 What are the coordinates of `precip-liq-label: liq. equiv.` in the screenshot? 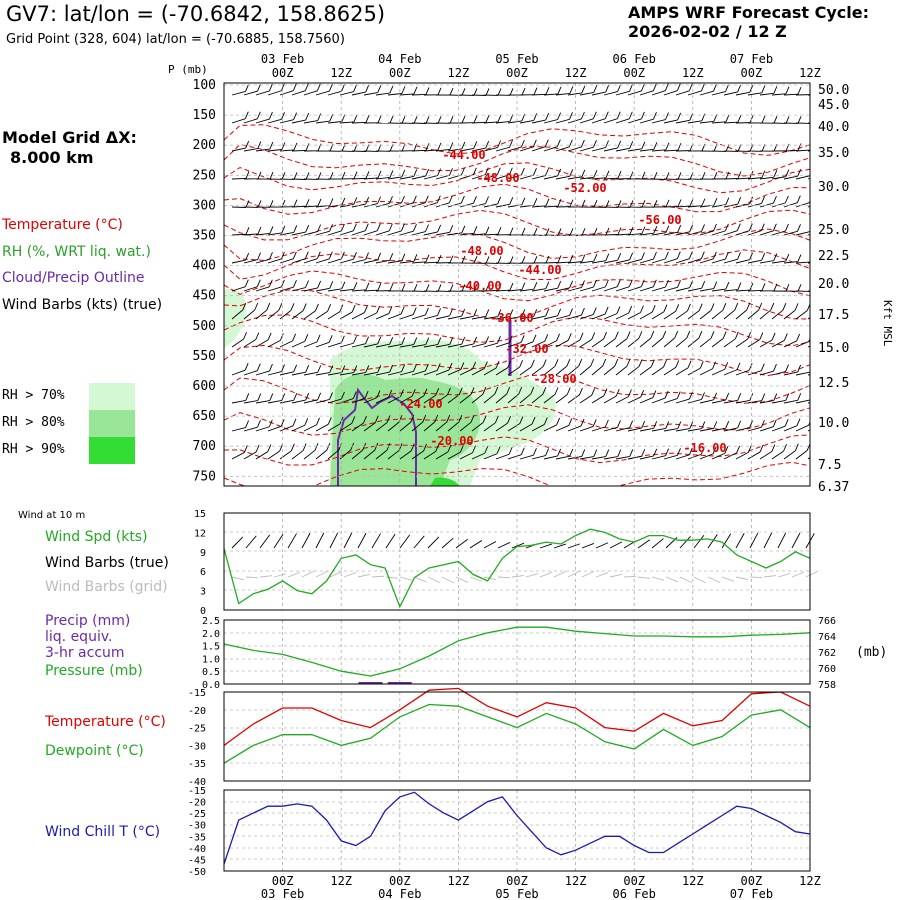 It's located at (79, 637).